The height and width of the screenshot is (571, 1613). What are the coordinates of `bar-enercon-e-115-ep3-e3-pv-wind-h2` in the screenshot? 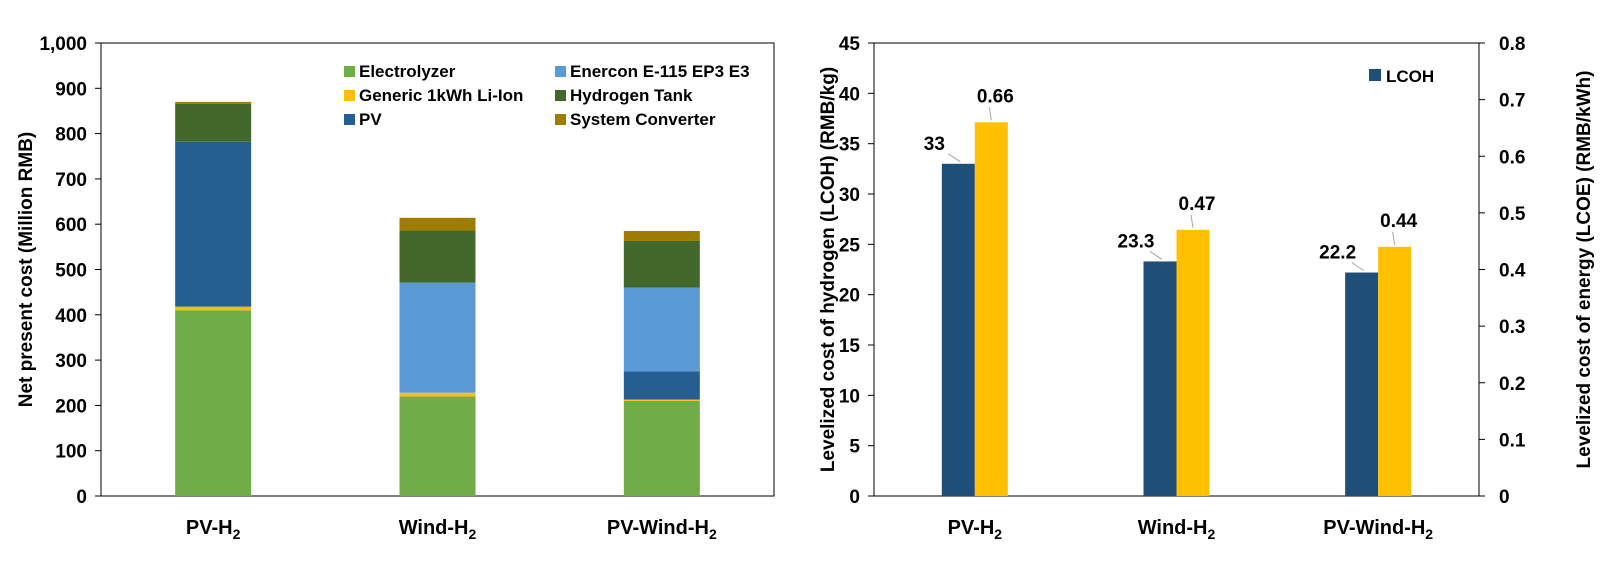 It's located at (661, 329).